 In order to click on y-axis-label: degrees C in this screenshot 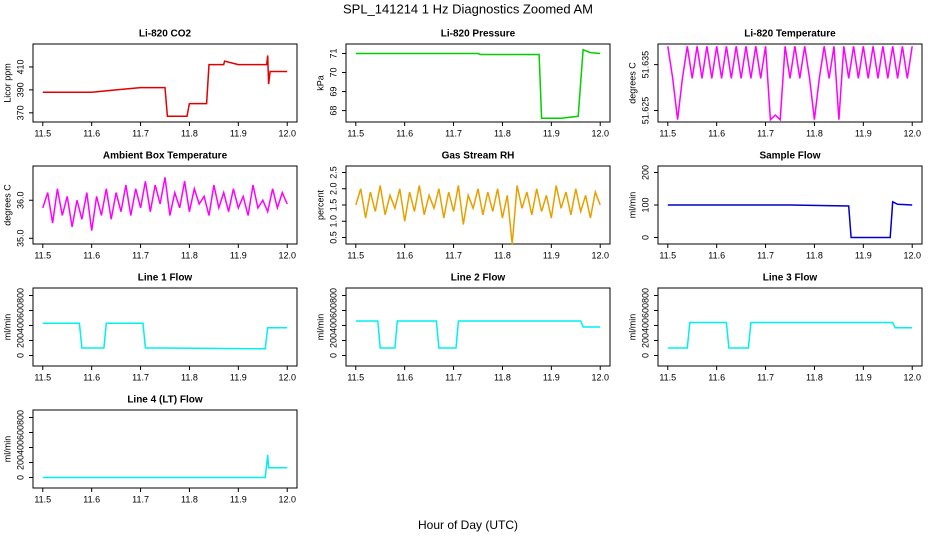, I will do `click(632, 83)`.